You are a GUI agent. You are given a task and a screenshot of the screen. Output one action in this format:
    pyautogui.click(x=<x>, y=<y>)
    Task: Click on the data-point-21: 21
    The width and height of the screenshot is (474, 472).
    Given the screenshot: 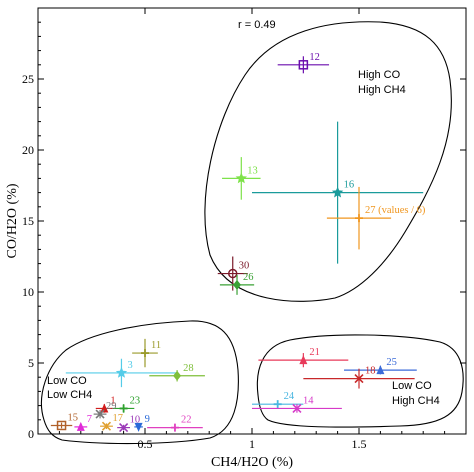 What is the action you would take?
    pyautogui.click(x=303, y=357)
    